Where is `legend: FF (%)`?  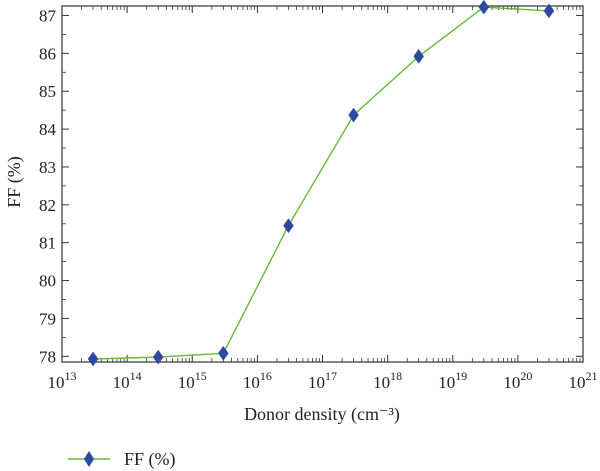
legend: FF (%) is located at coordinates (122, 459).